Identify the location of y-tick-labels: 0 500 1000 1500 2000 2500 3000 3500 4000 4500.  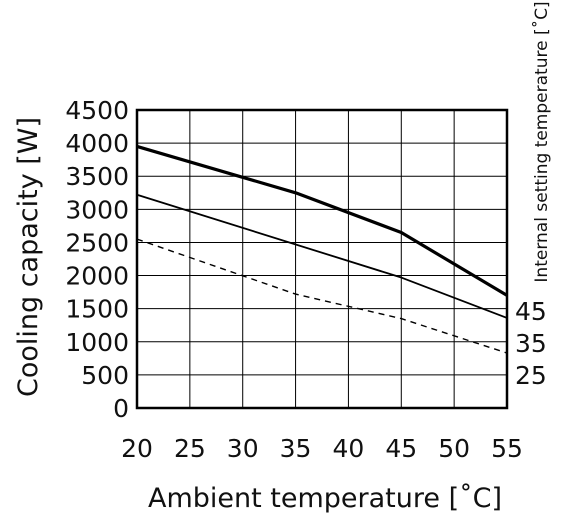
(97, 259).